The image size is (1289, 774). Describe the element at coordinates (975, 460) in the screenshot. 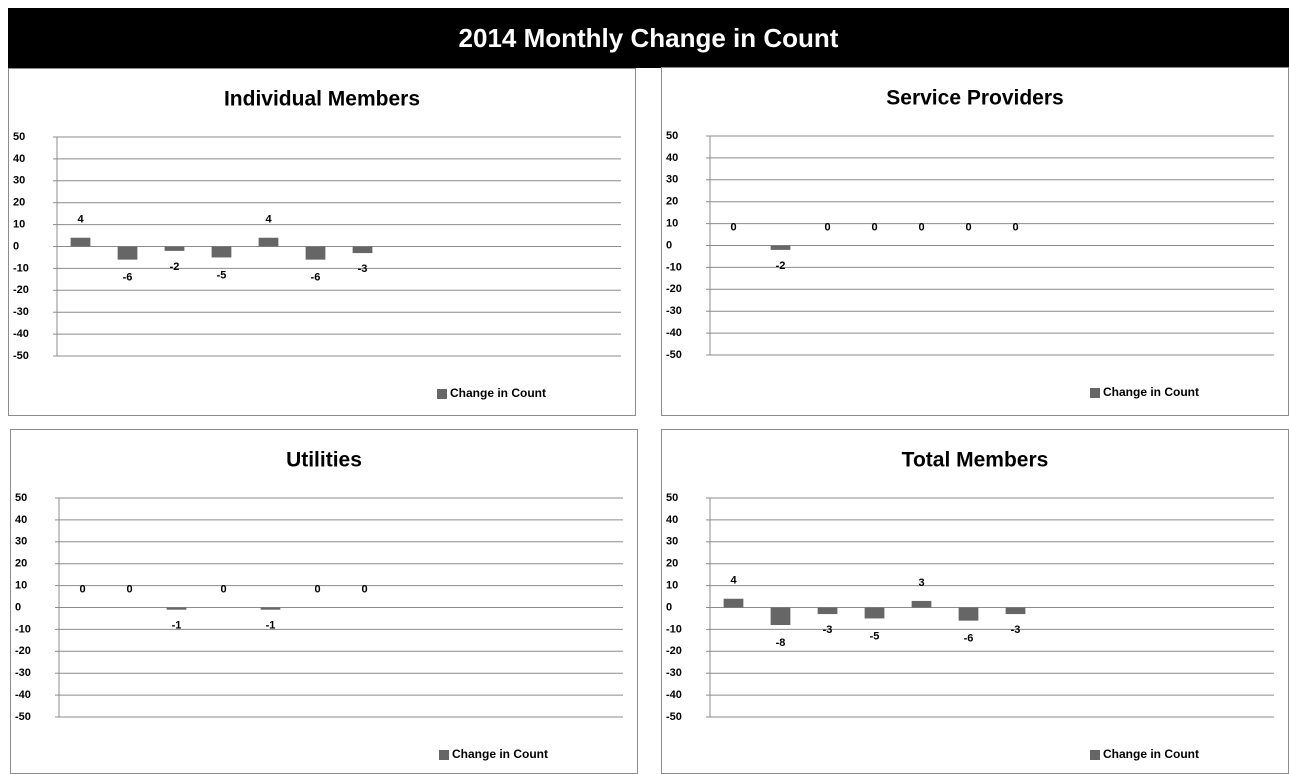

I see `chart-title: Total Members` at that location.